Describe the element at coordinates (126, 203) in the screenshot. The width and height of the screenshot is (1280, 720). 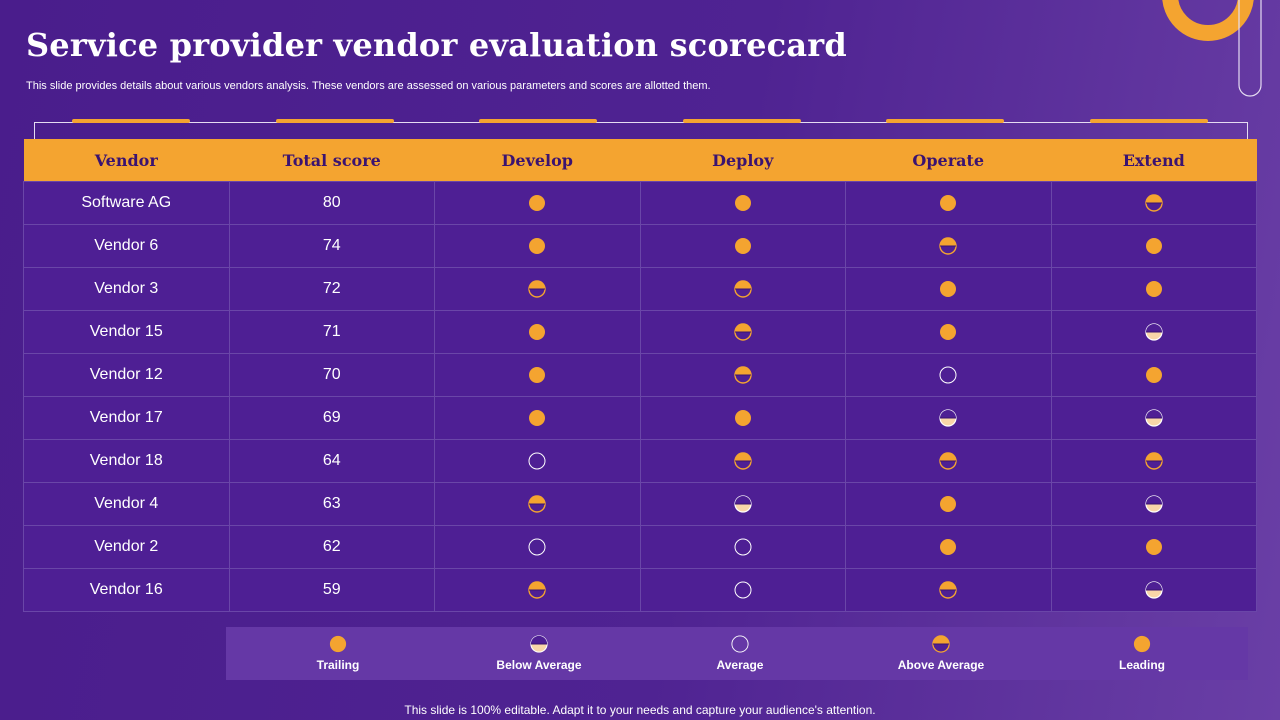
I see `vendor-name-cell: Software AG` at that location.